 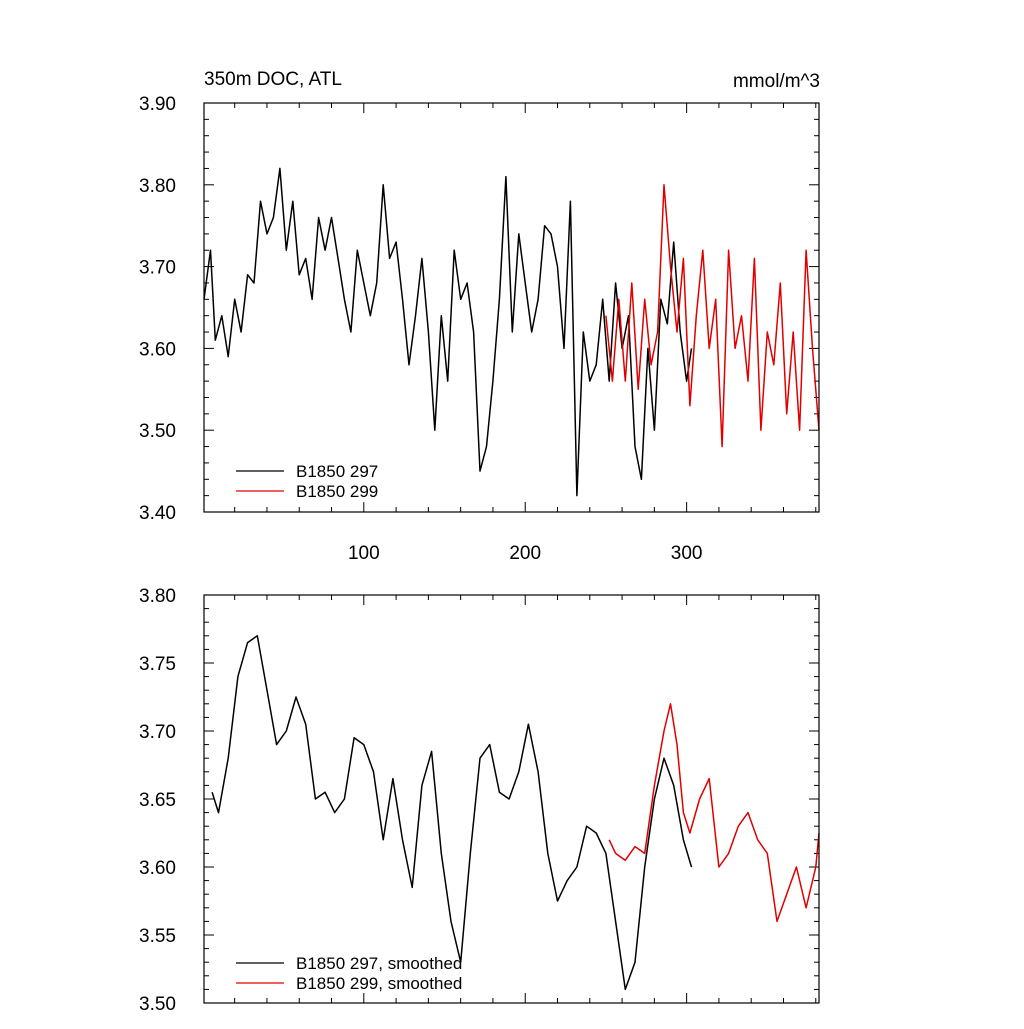 I want to click on chart-units: mmol/m^3, so click(x=776, y=81).